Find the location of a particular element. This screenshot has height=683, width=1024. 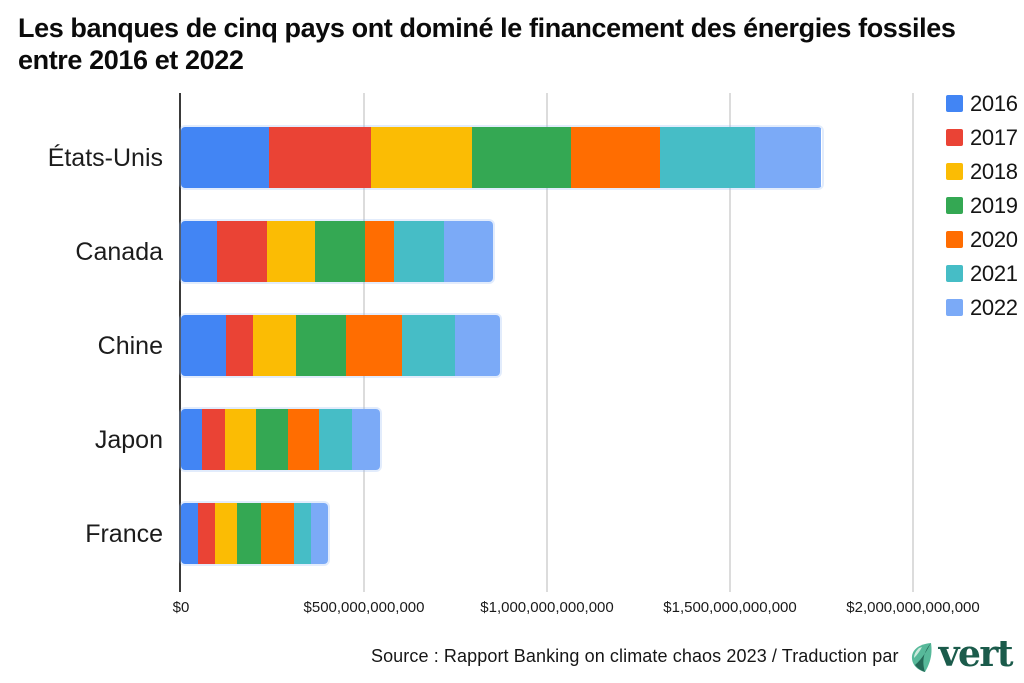

legend-item-2018: 2018 is located at coordinates (982, 171).